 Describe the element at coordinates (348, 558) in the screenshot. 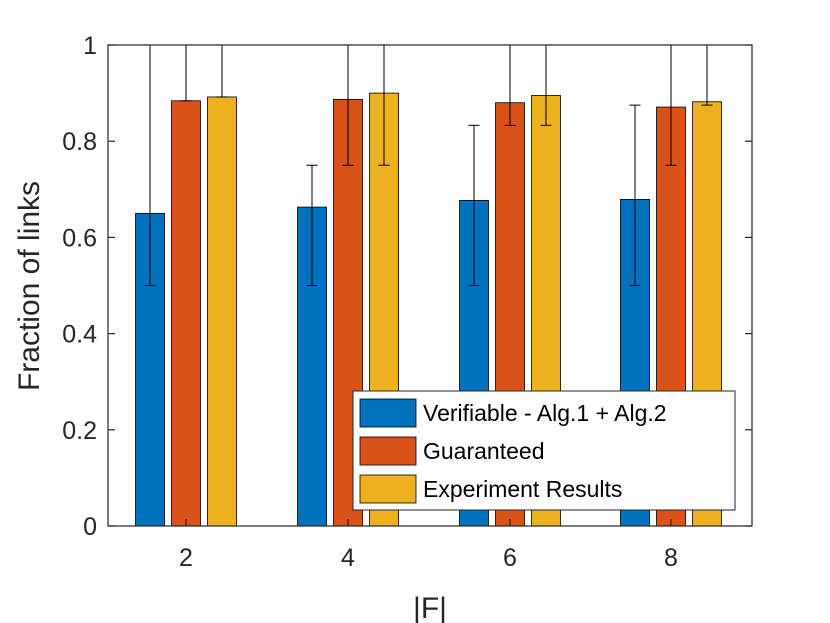

I see `x-tick-label: 4` at that location.